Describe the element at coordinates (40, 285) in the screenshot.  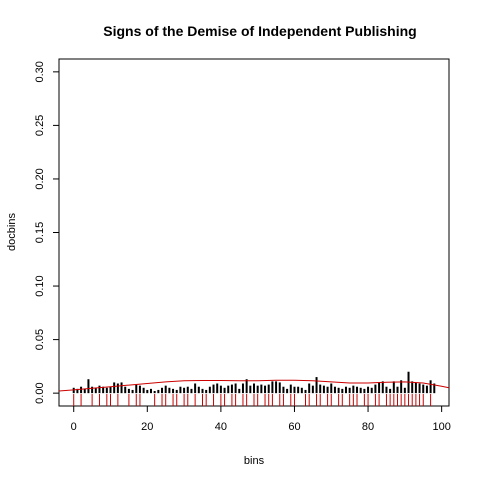
I see `y-tick-label: 0.10` at that location.